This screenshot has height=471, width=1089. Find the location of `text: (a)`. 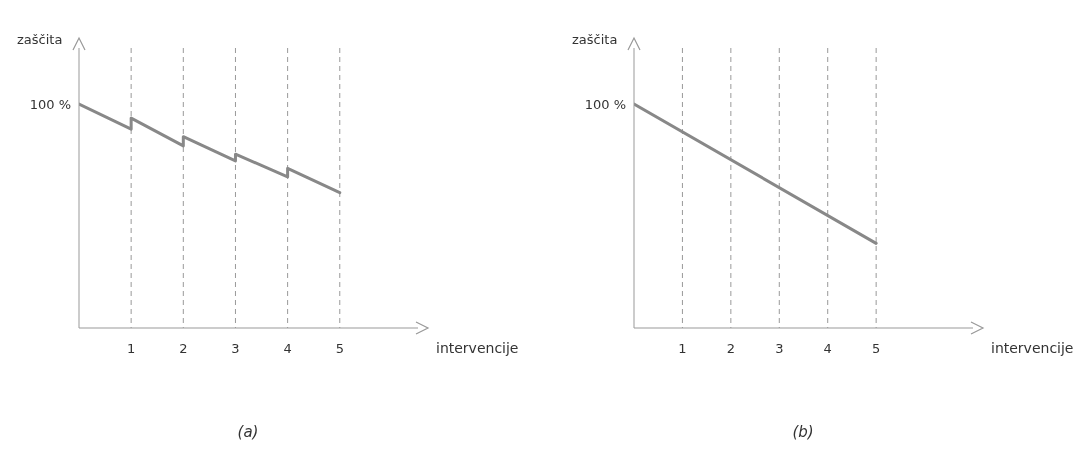

text: (a) is located at coordinates (248, 432).